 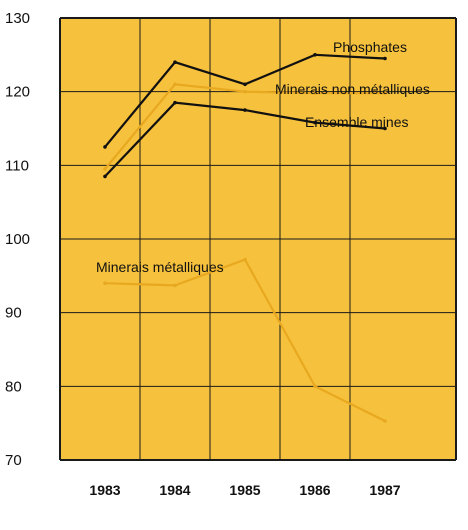 I want to click on x-axis: 1983 1984 1985 1986 1987, so click(x=244, y=490).